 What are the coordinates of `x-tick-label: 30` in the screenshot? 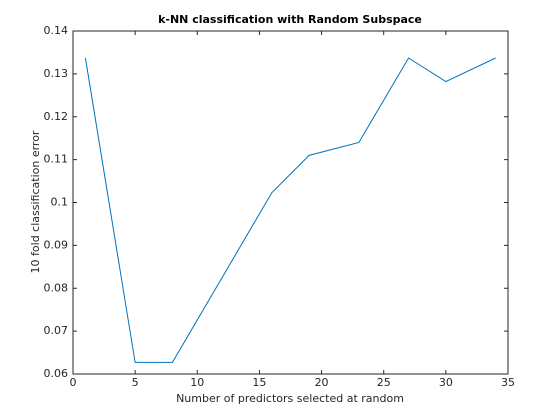 It's located at (446, 382).